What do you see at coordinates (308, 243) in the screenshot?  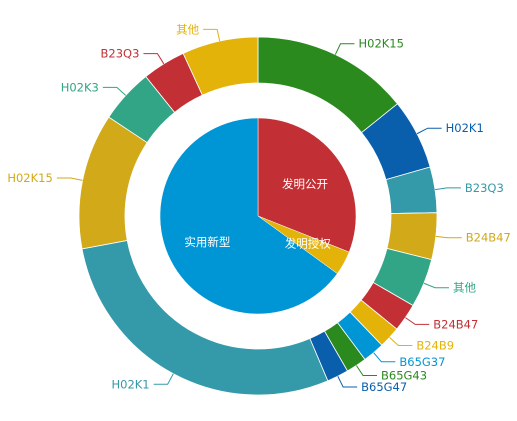 I see `inner-slice-label-1: 发明授权` at bounding box center [308, 243].